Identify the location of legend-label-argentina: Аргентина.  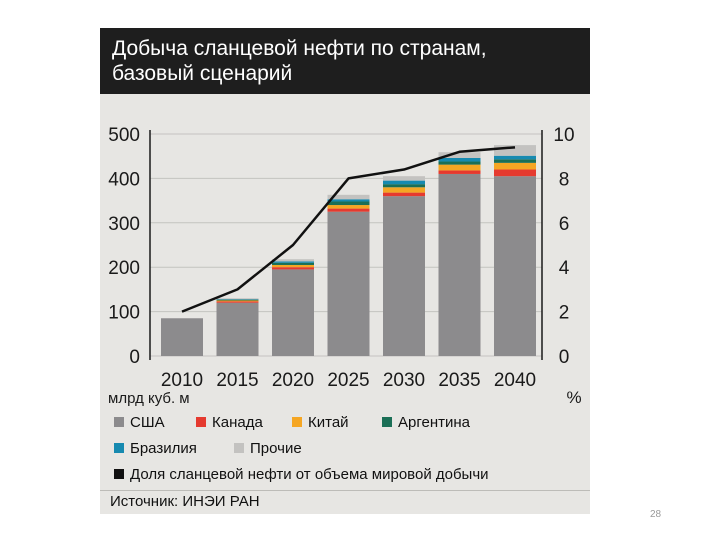
(434, 422).